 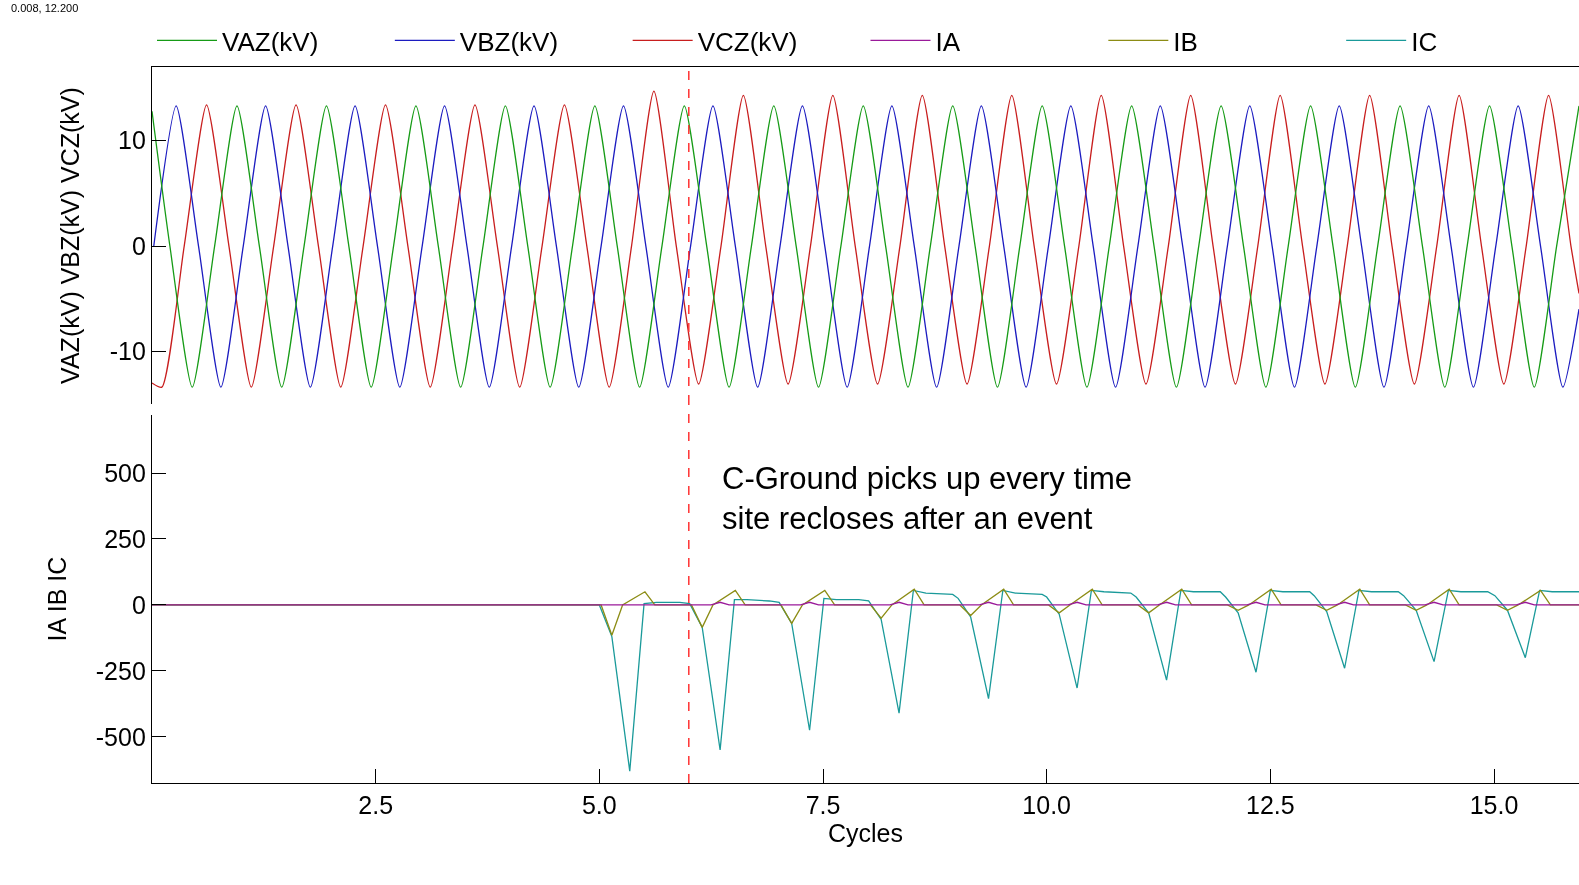 What do you see at coordinates (125, 472) in the screenshot?
I see `y-tick-label: 500` at bounding box center [125, 472].